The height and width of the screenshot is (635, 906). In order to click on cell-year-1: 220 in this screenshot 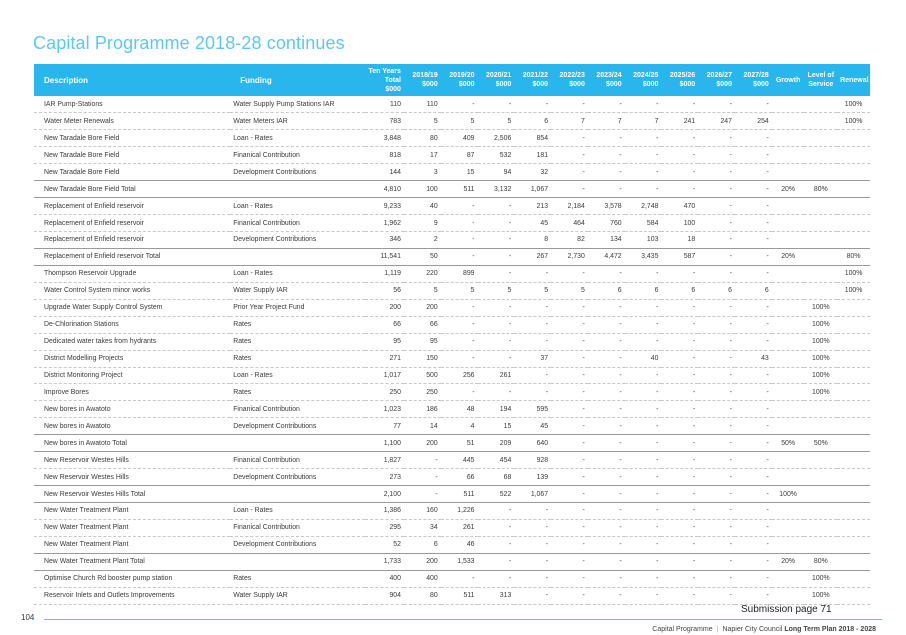, I will do `click(422, 274)`.